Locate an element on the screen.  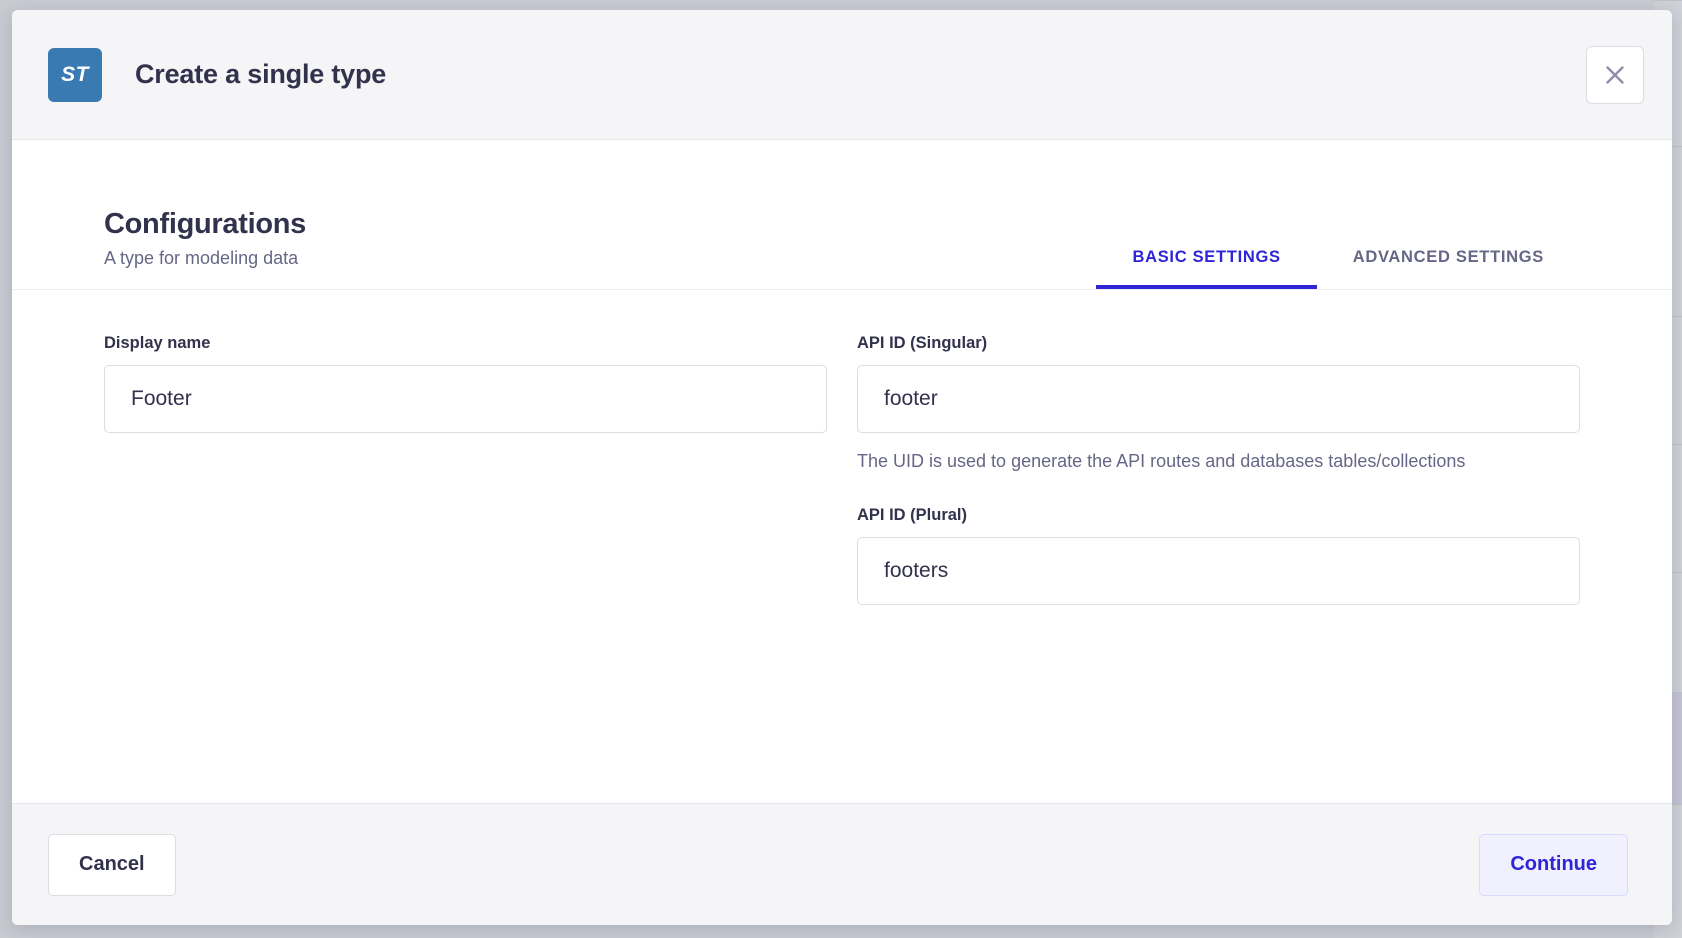
field-display-name: Display name is located at coordinates (465, 383).